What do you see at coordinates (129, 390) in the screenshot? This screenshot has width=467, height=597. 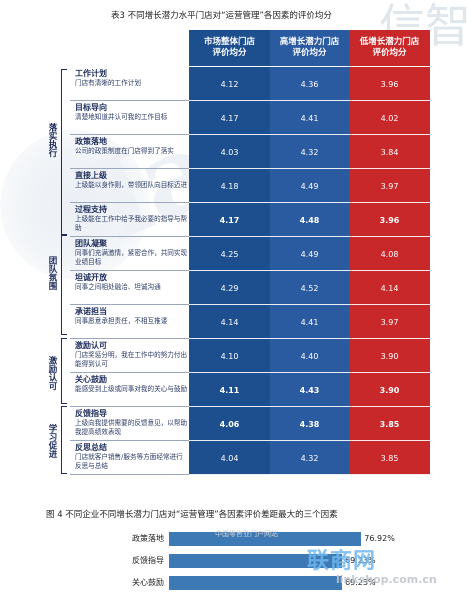 I see `row-label: 关心鼓励 能感受到上级或同事对我的关心与鼓励` at bounding box center [129, 390].